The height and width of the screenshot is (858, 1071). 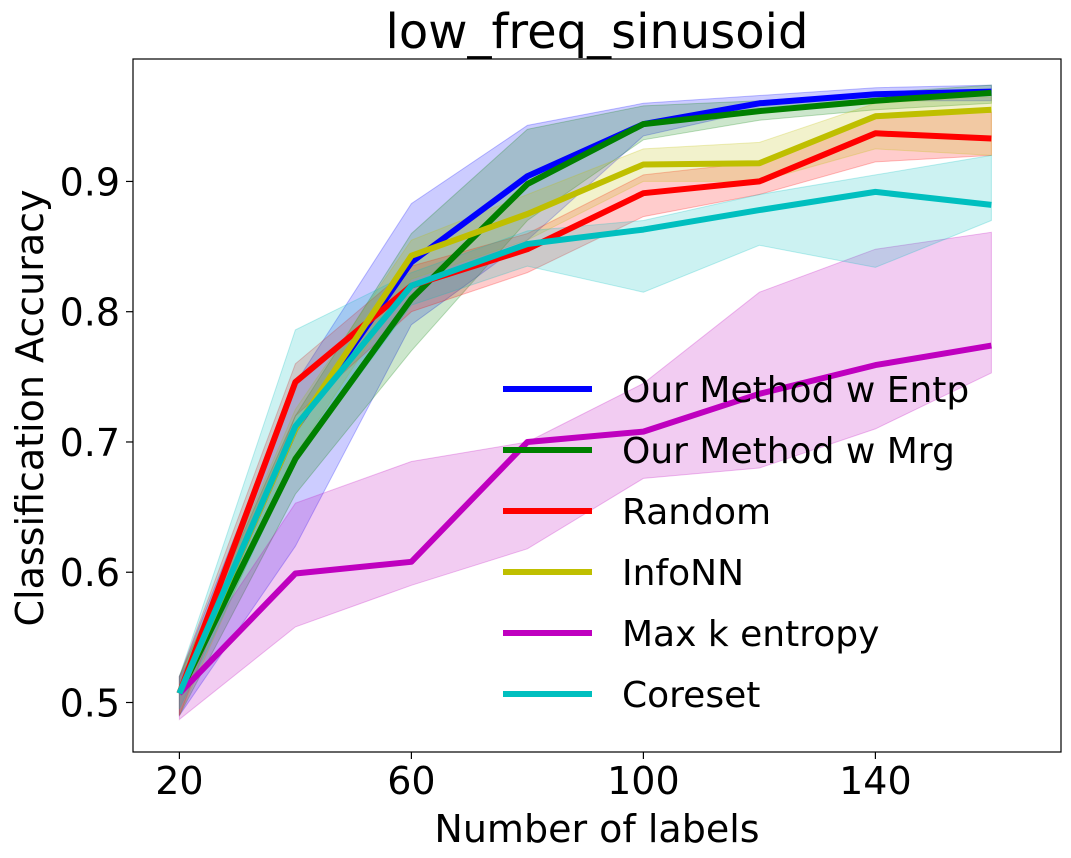 I want to click on legend-label-2: Random, so click(x=696, y=512).